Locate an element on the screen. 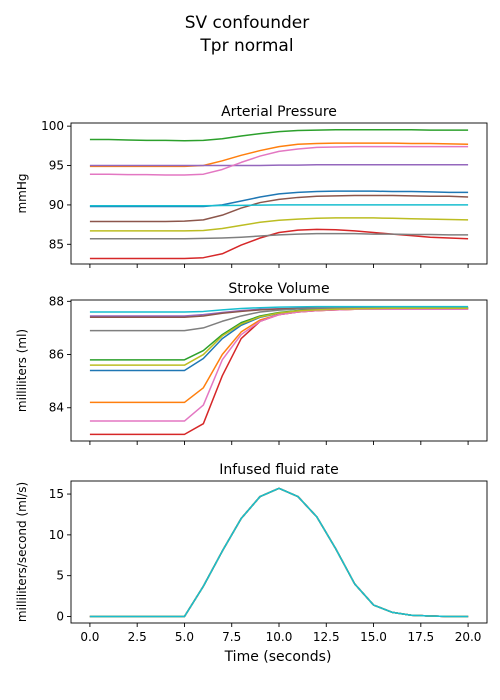 The height and width of the screenshot is (700, 500). figure-title-line-2: Tpr normal is located at coordinates (246, 46).